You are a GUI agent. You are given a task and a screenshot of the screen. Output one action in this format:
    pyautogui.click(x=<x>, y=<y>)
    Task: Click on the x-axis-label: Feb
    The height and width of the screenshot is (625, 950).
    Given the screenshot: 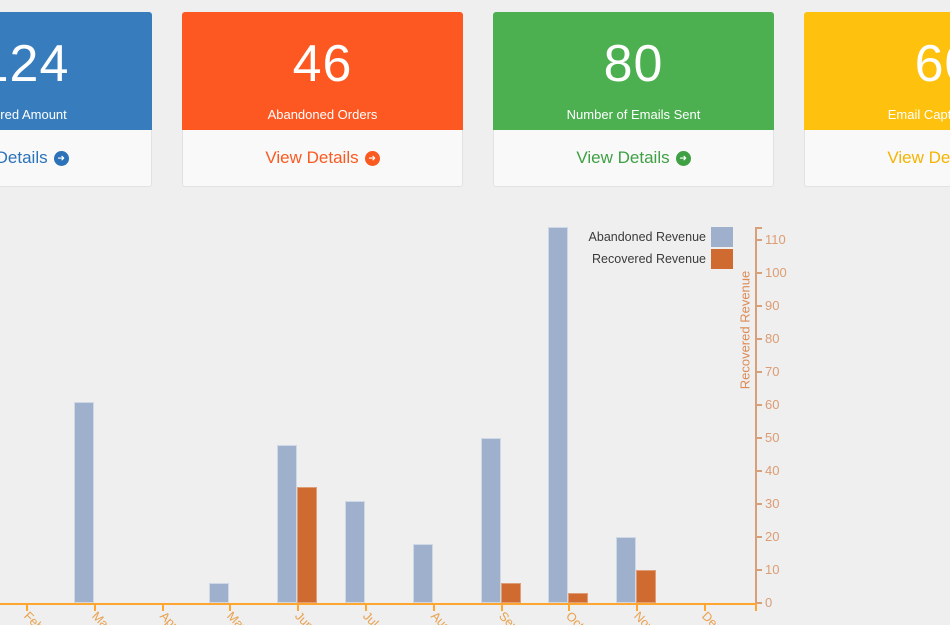 What is the action you would take?
    pyautogui.click(x=34, y=617)
    